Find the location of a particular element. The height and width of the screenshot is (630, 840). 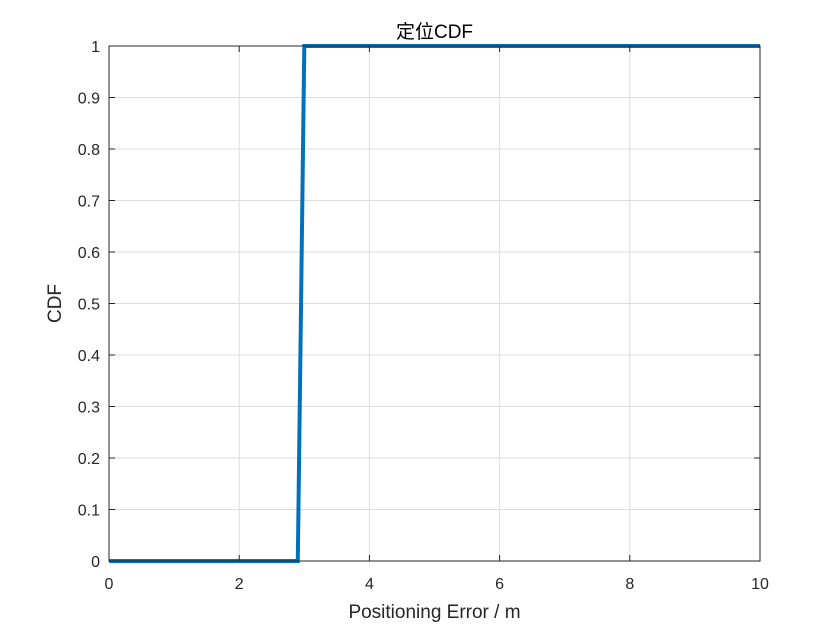

y-axis-title: CDF is located at coordinates (55, 303).